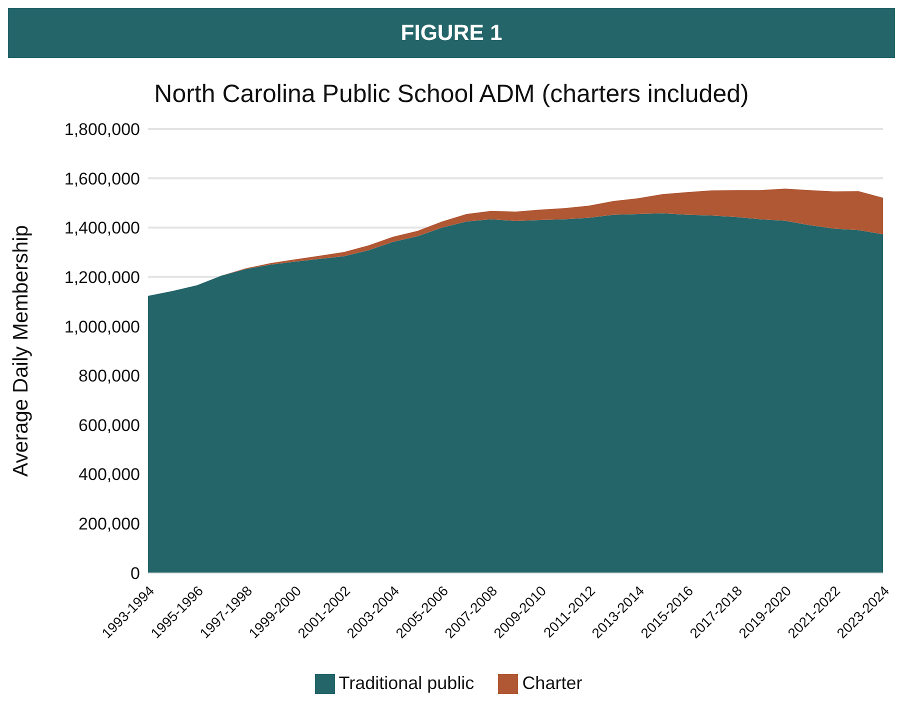 Image resolution: width=903 pixels, height=721 pixels. Describe the element at coordinates (451, 33) in the screenshot. I see `chart-title: FIGURE 1` at that location.